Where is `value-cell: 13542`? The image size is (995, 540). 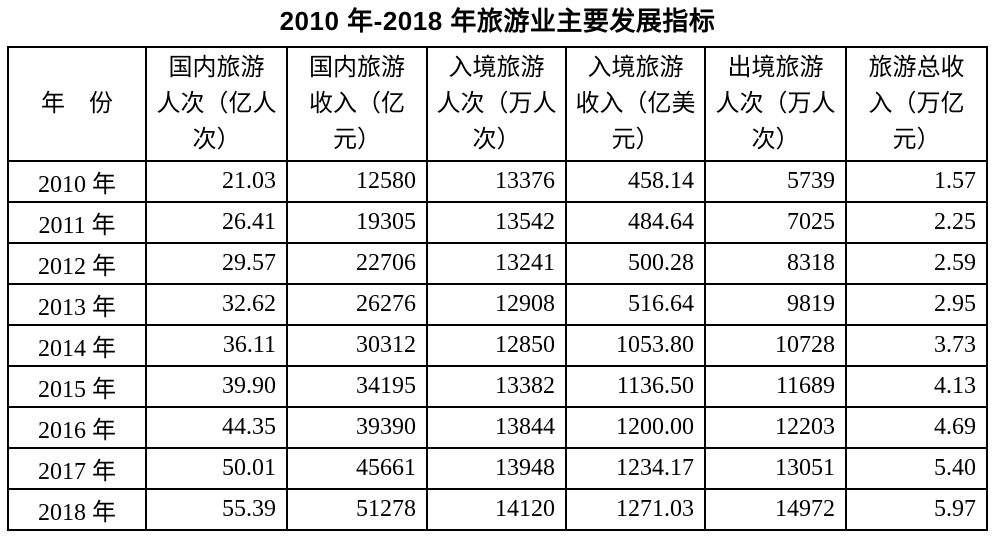 value-cell: 13542 is located at coordinates (496, 222).